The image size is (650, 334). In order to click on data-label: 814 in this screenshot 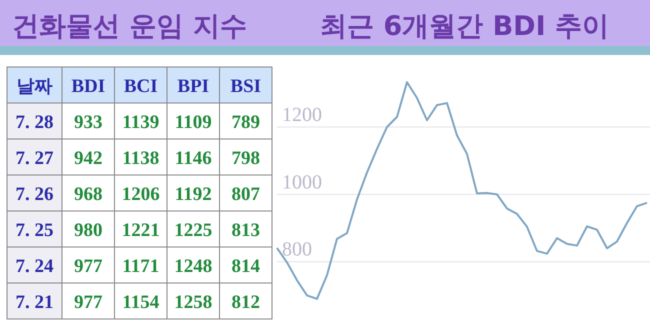, I will do `click(246, 266)`.